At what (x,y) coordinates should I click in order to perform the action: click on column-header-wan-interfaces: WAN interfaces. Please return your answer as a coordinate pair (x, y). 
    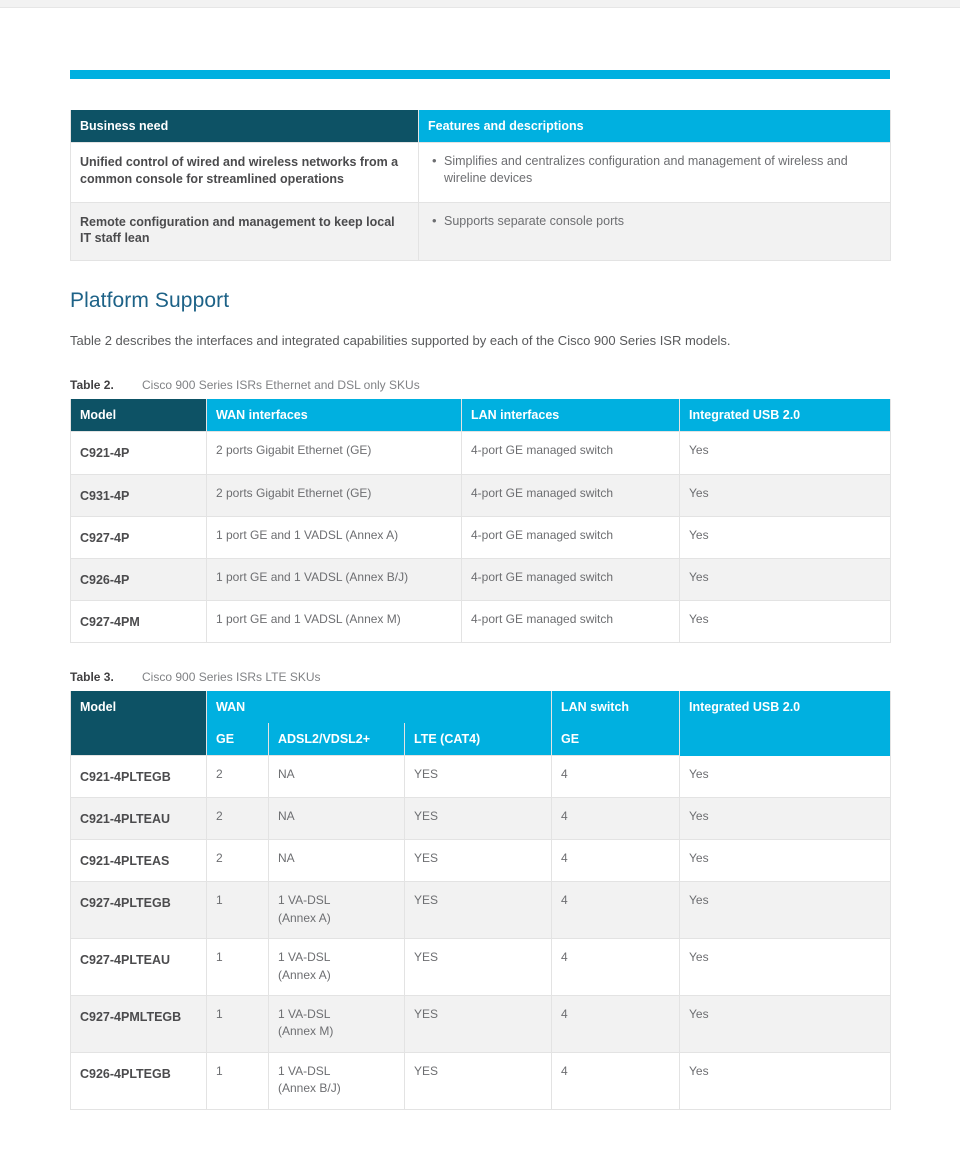
    Looking at the image, I should click on (334, 416).